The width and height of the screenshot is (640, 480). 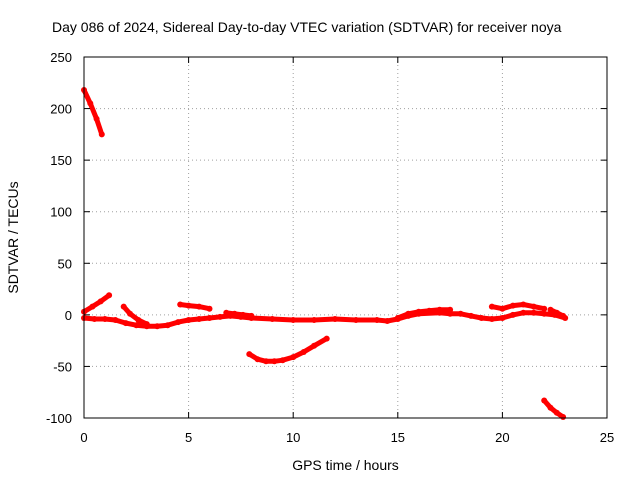 What do you see at coordinates (83, 437) in the screenshot?
I see `x-tick-label: 0` at bounding box center [83, 437].